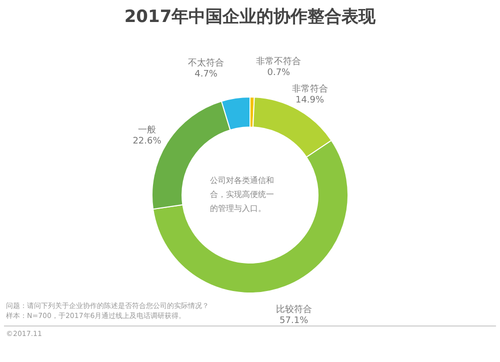 This screenshot has height=362, width=500. What do you see at coordinates (279, 73) in the screenshot?
I see `data-label: 0.7%` at bounding box center [279, 73].